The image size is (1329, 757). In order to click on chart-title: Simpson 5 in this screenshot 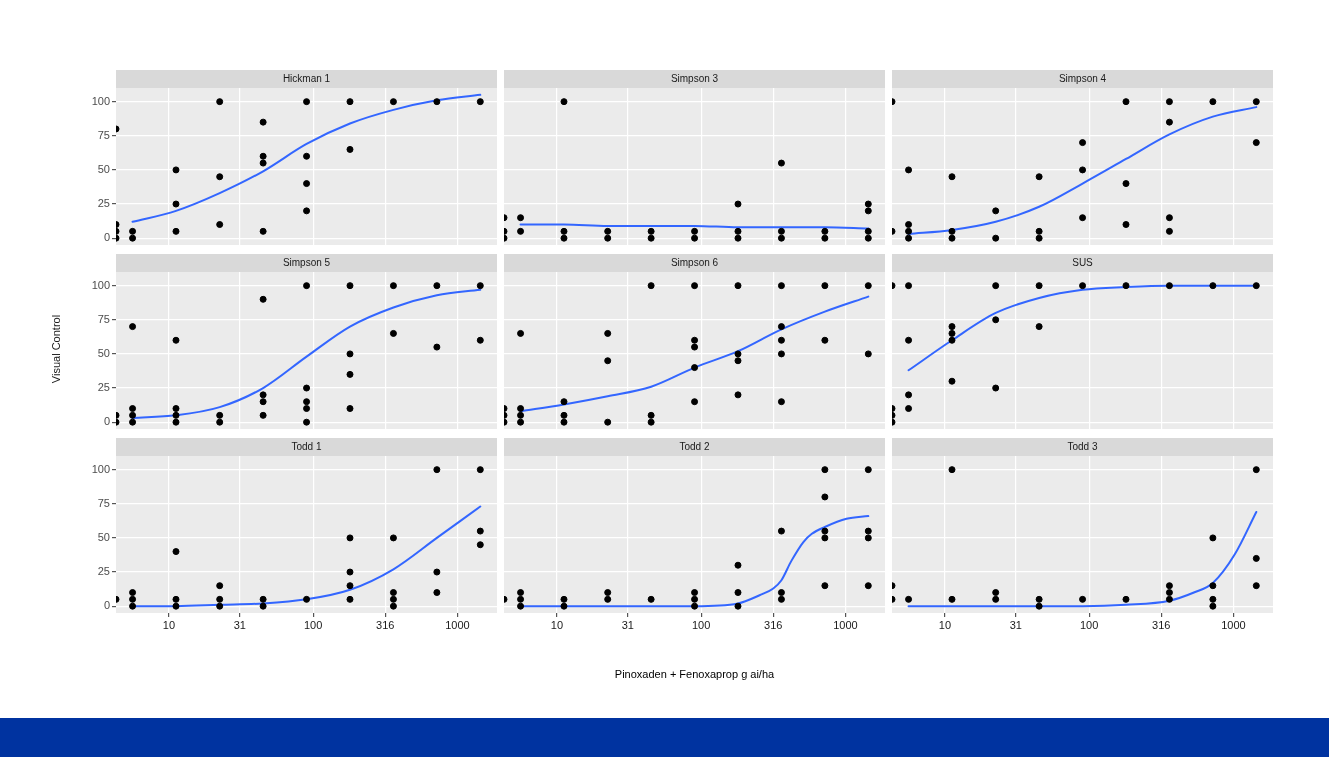, I will do `click(306, 263)`.